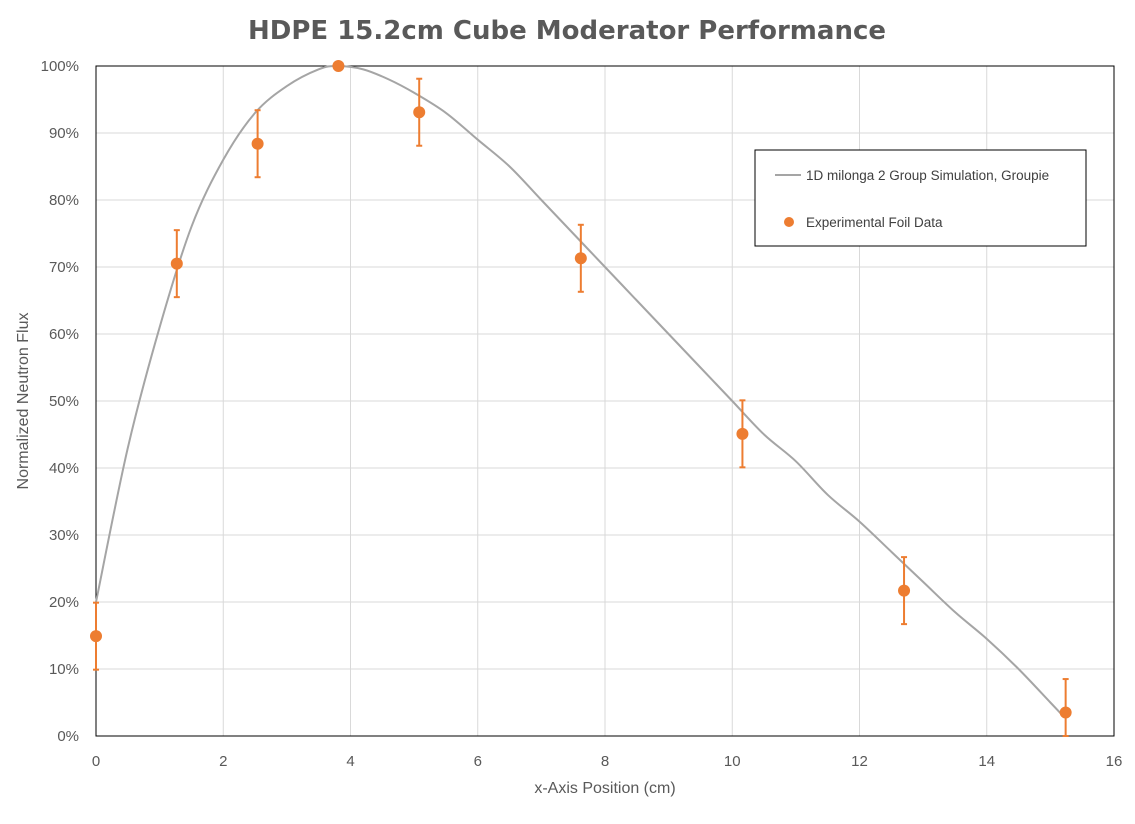 The image size is (1135, 824). I want to click on chart-title: HDPE 15.2cm Cube Moderator Performance, so click(567, 31).